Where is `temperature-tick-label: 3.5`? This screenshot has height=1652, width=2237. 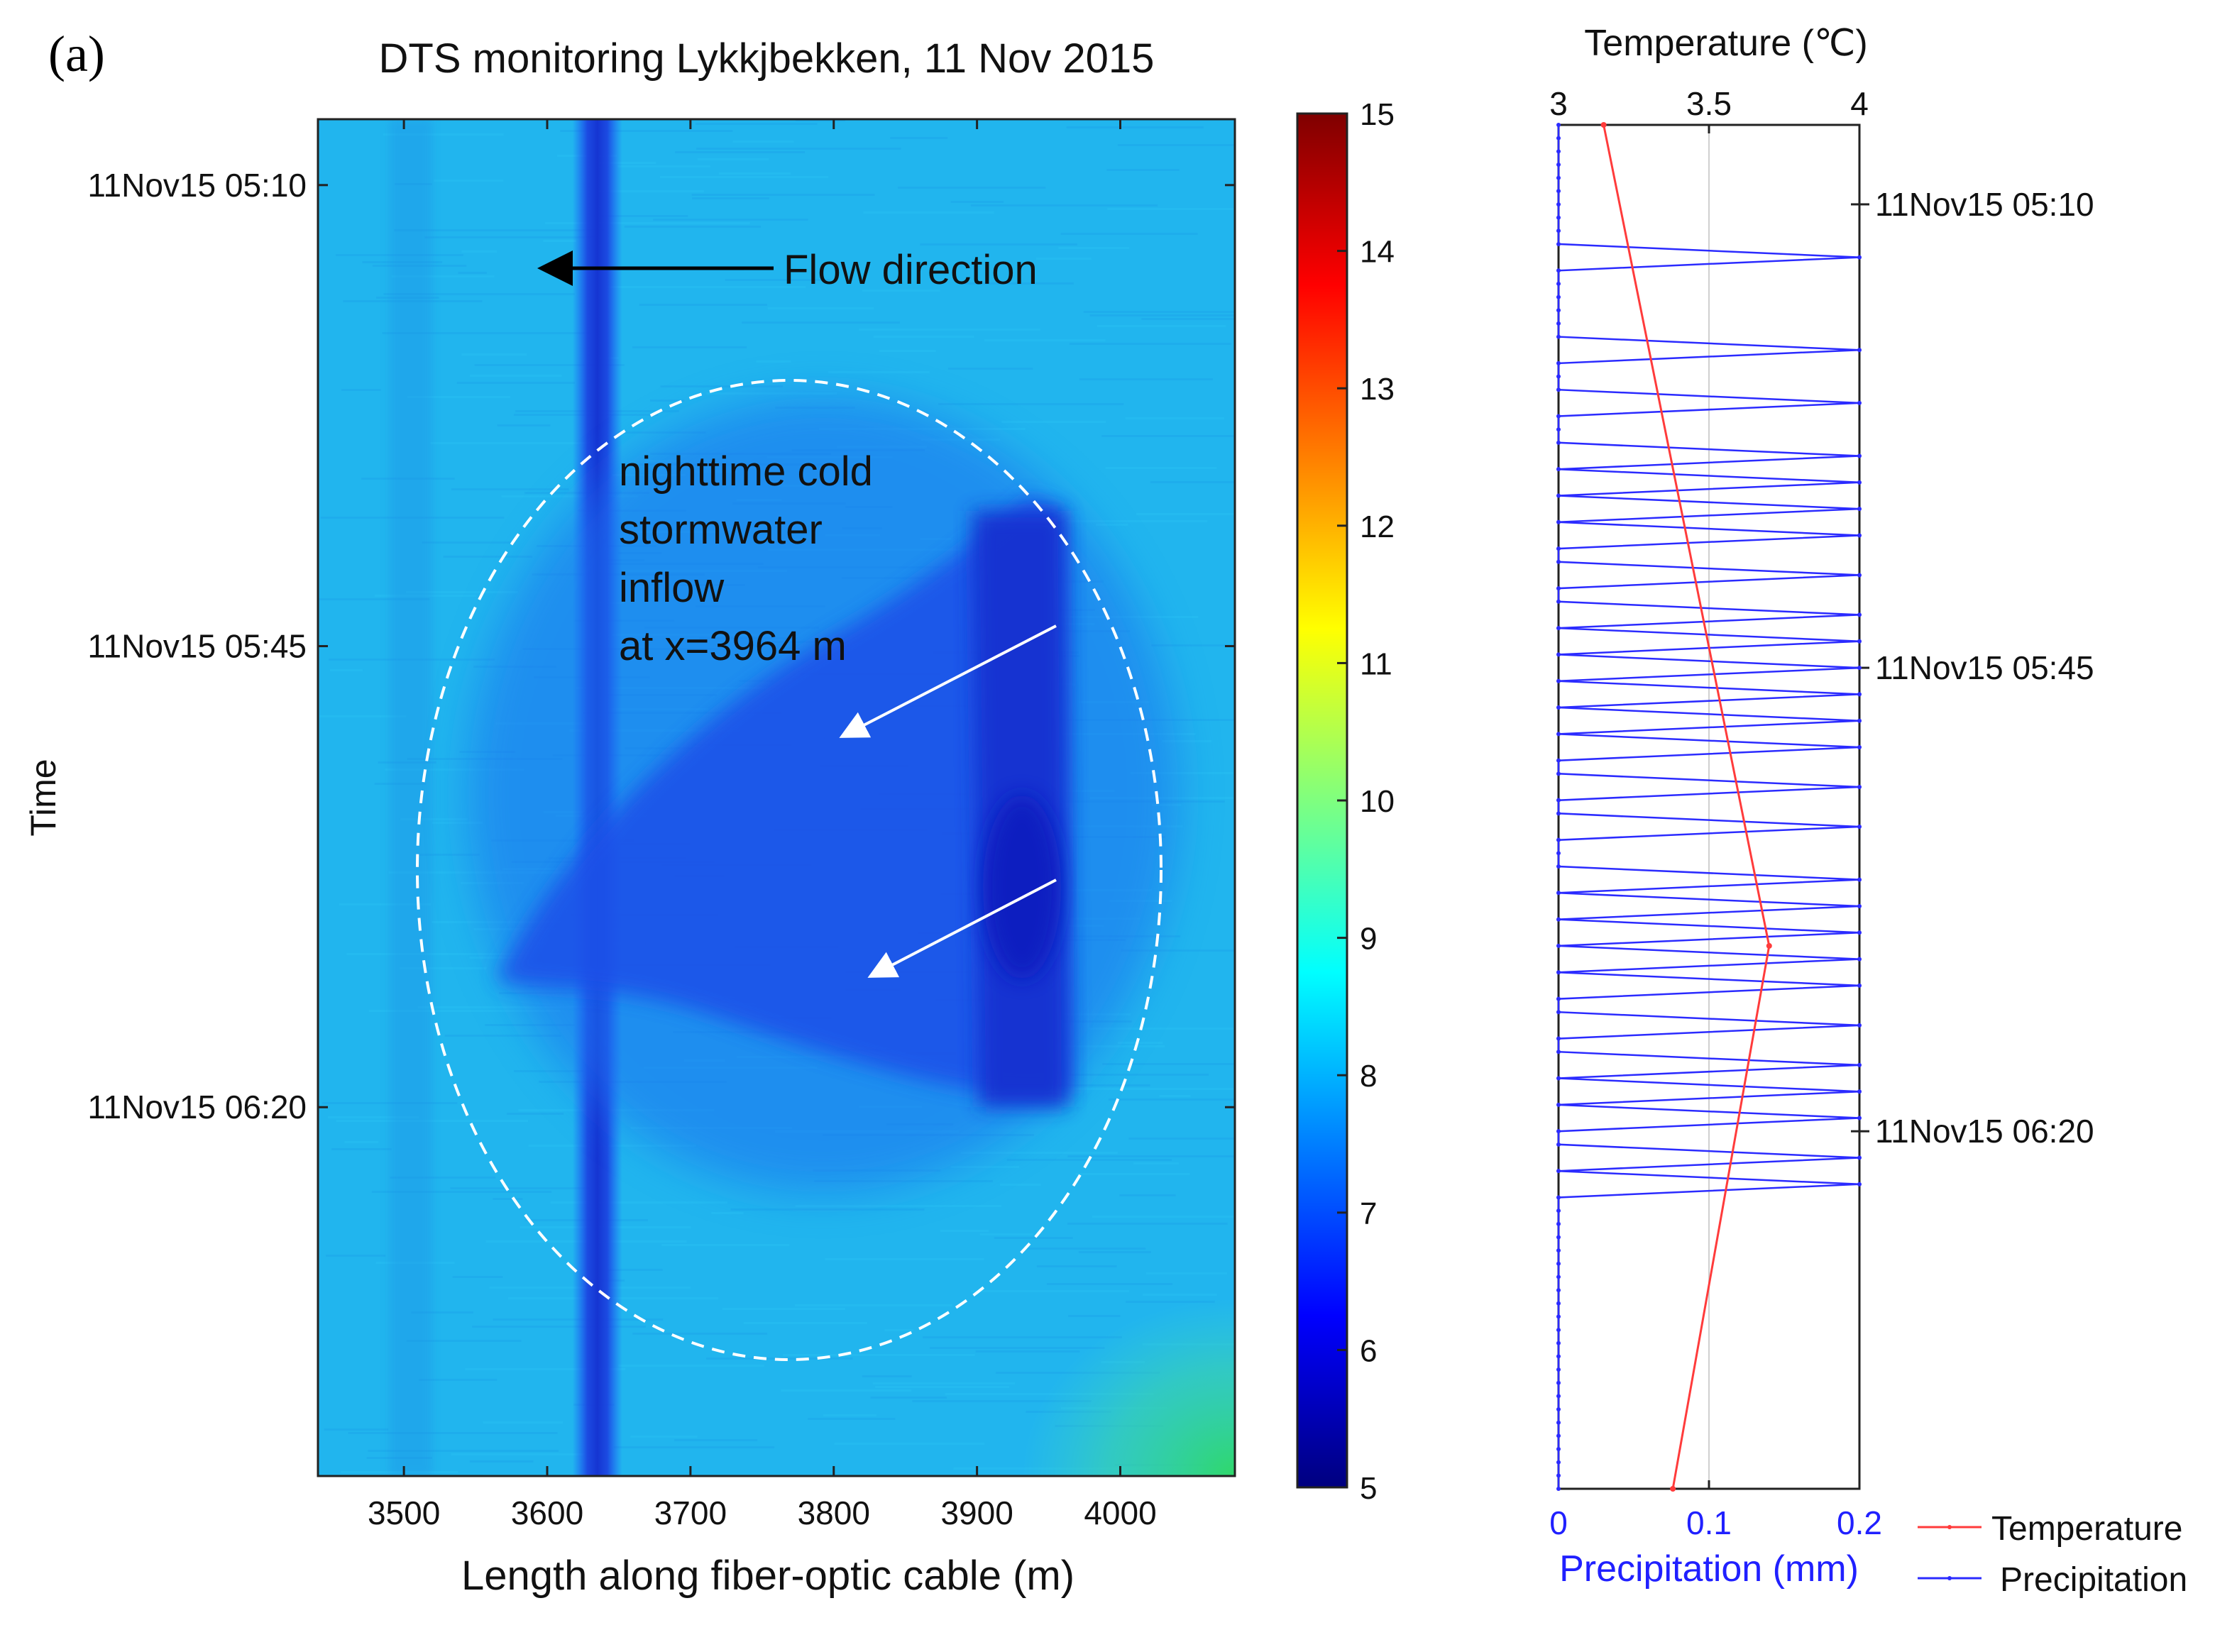
temperature-tick-label: 3.5 is located at coordinates (1709, 103).